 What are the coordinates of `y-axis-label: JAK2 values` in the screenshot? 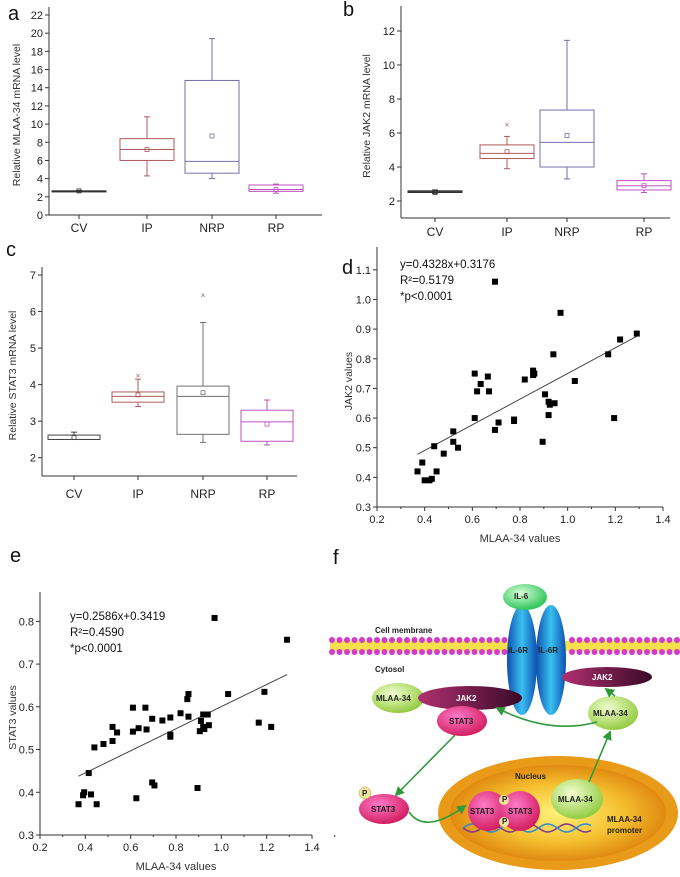 It's located at (349, 381).